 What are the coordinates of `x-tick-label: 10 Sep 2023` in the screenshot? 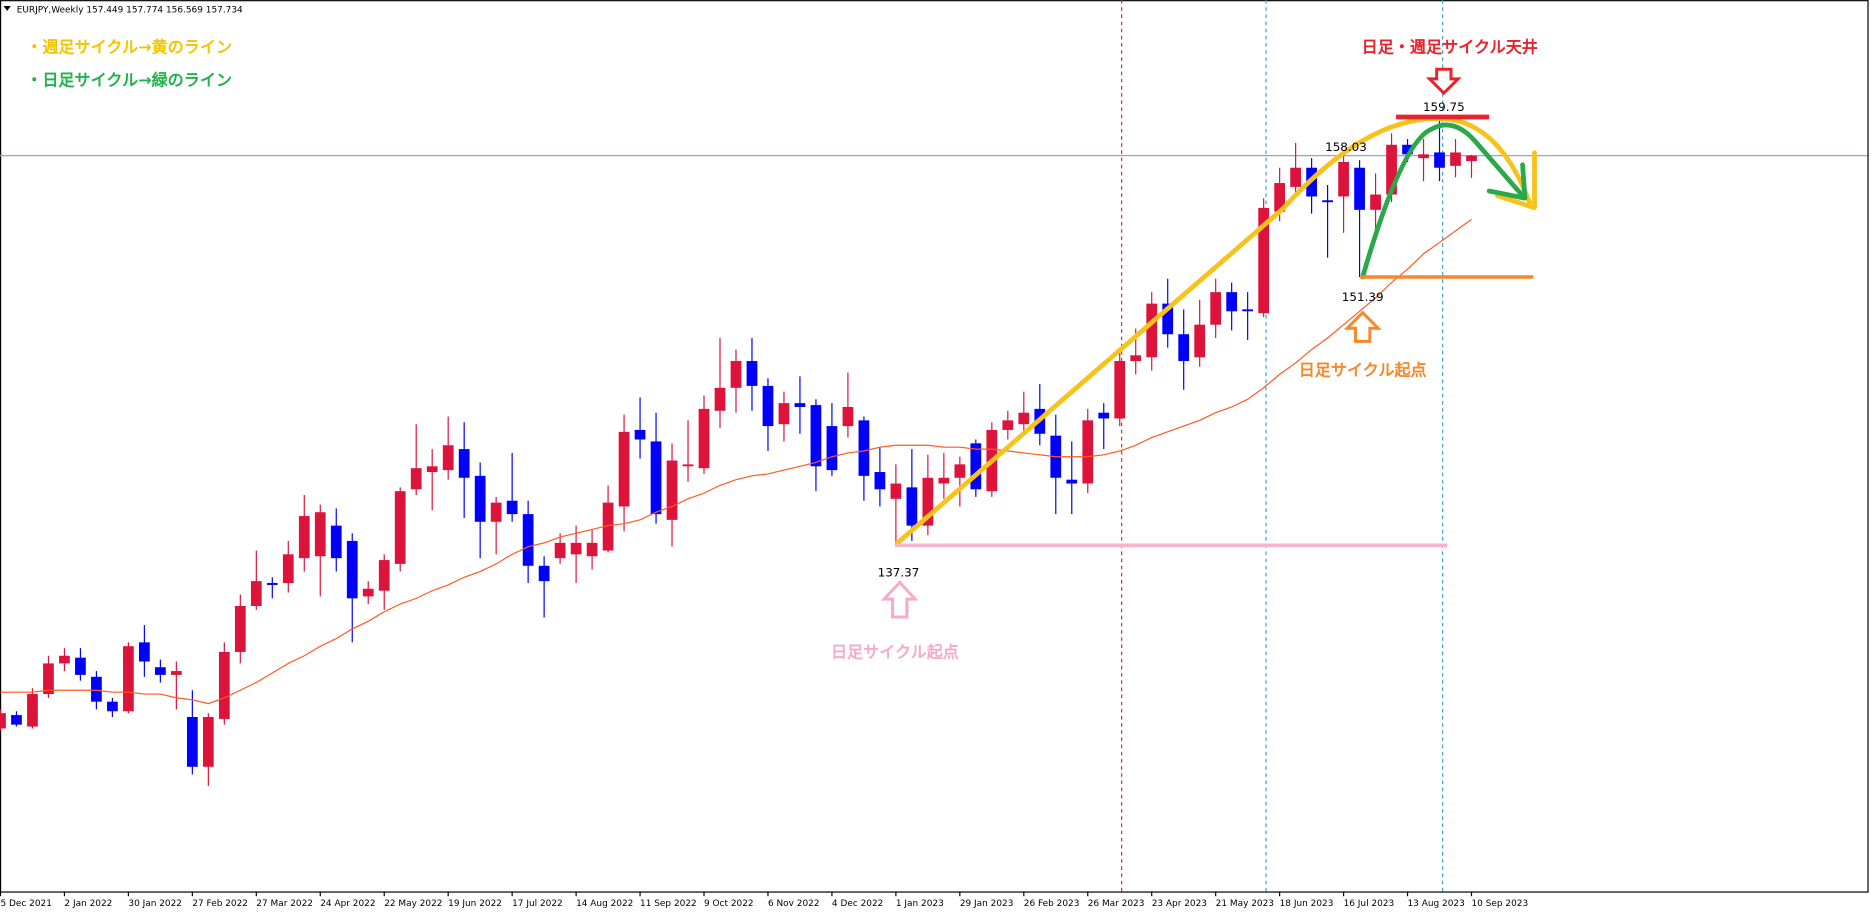 It's located at (1500, 904).